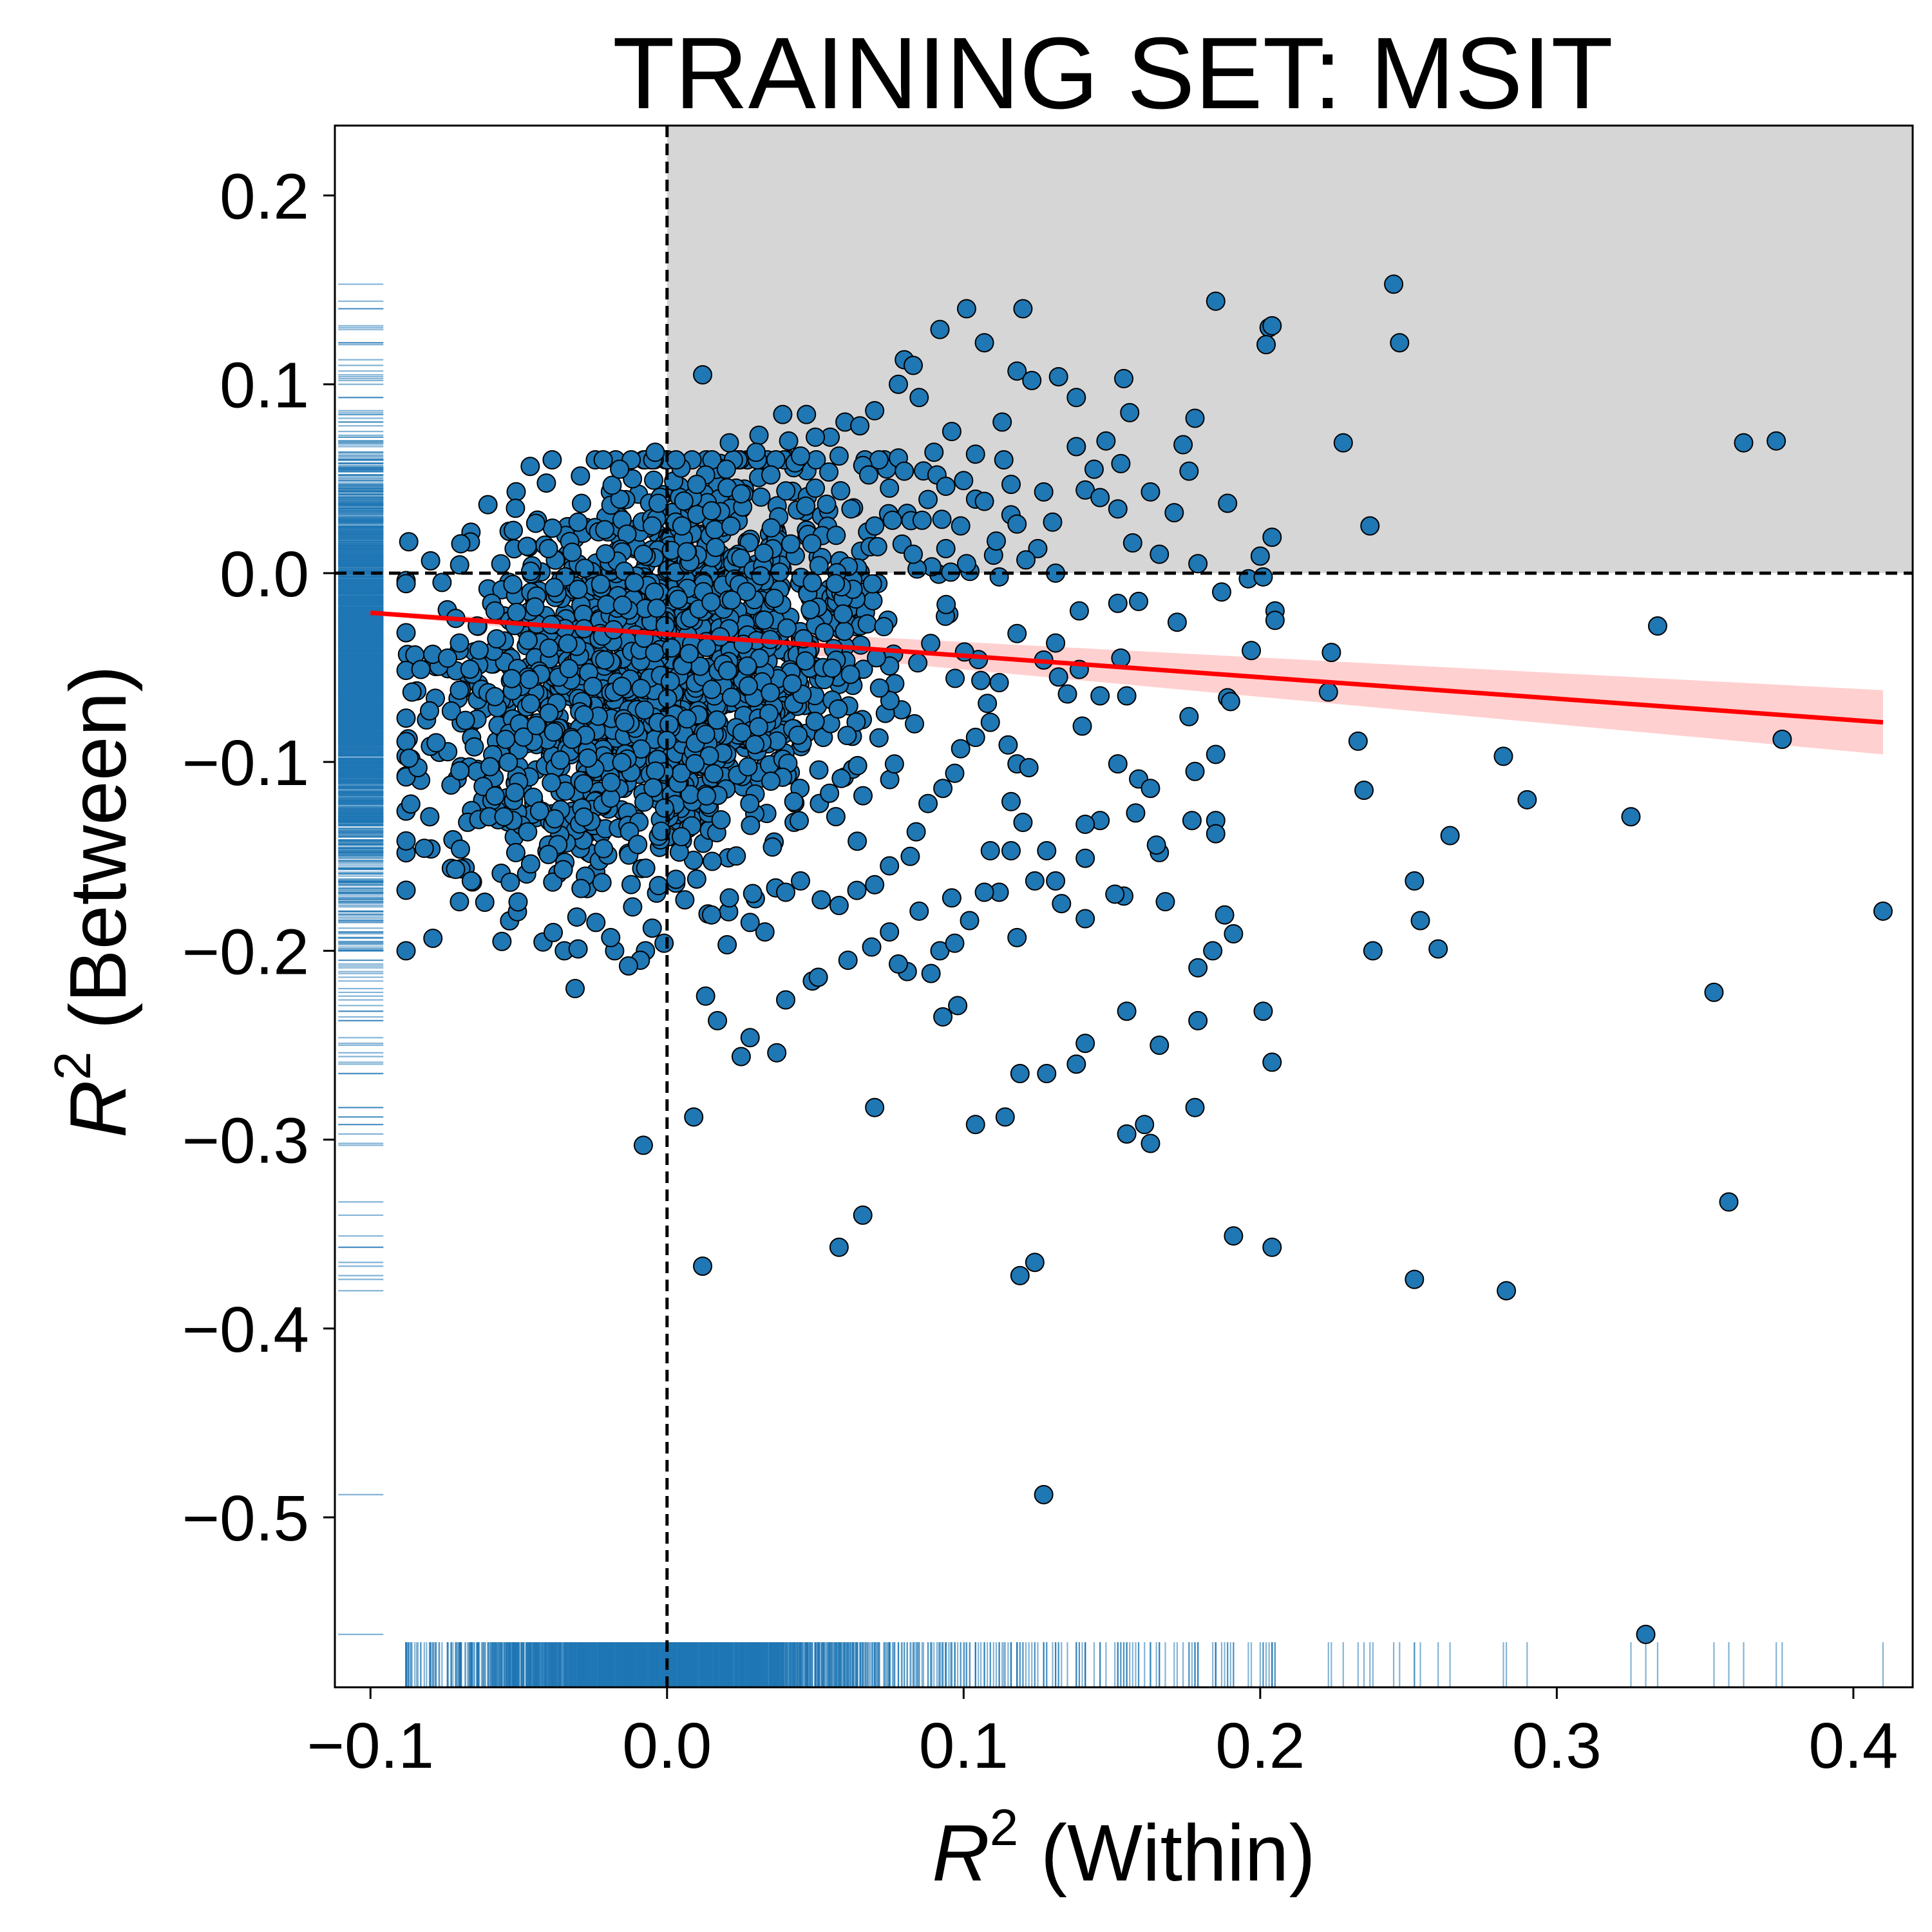 The height and width of the screenshot is (1932, 1932). I want to click on shaded-quadrant, so click(1290, 350).